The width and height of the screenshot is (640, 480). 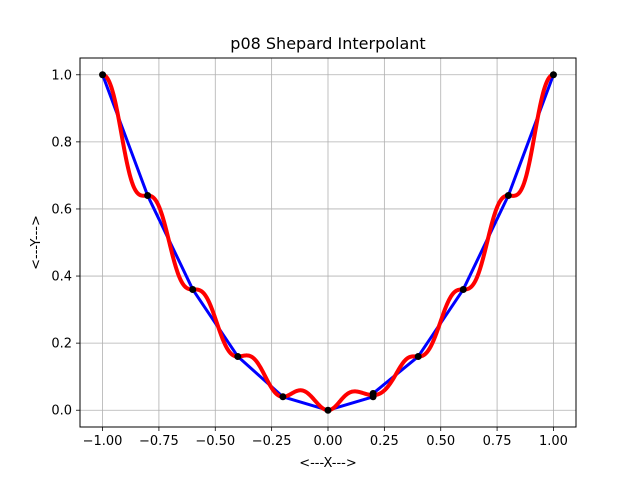 I want to click on x-tick-label: 0.50, so click(x=440, y=441).